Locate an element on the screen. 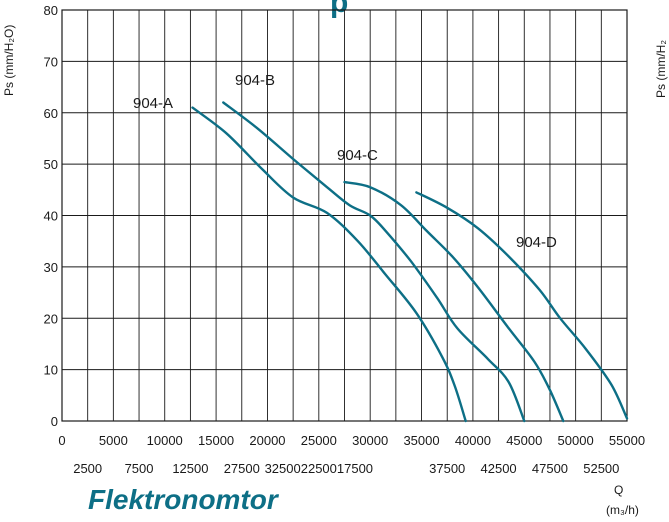 The image size is (669, 522). series-label-904-d: 904-D is located at coordinates (536, 242).